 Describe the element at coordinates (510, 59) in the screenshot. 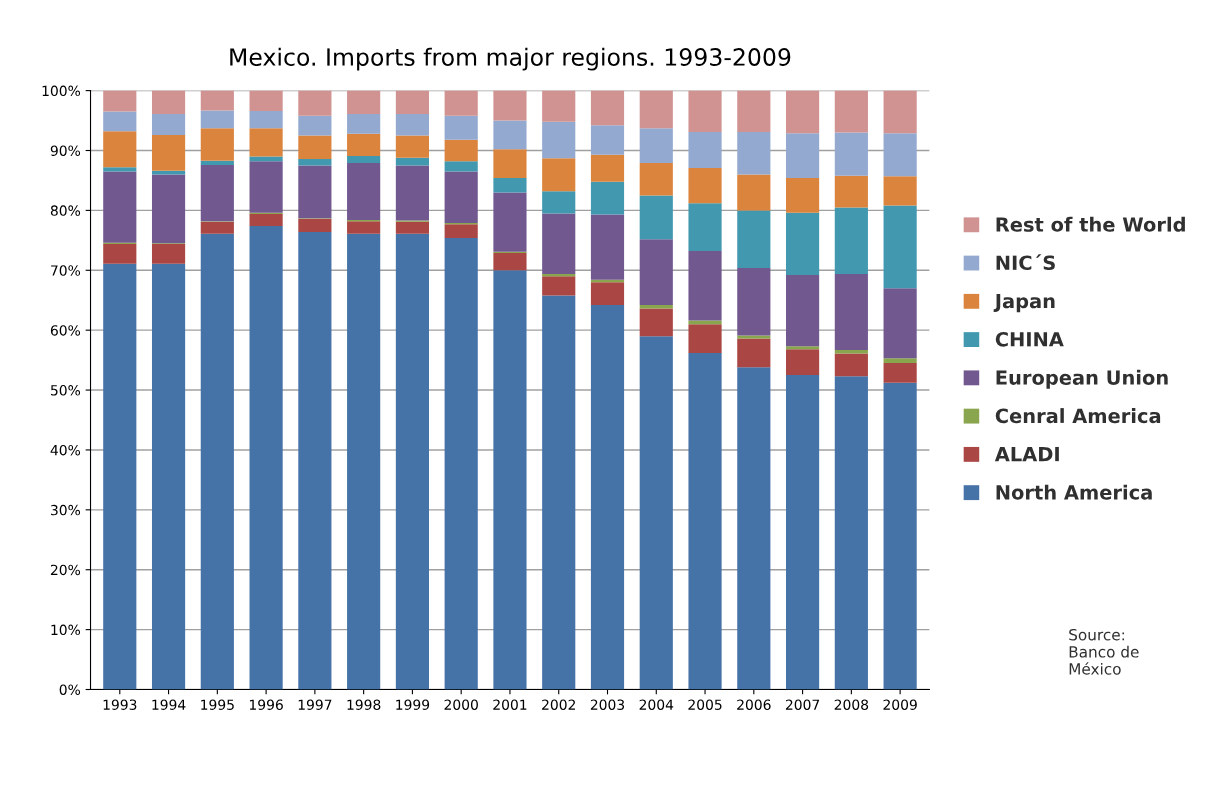

I see `chart-title: Mexico. Imports from major regions. 1993-2009` at that location.